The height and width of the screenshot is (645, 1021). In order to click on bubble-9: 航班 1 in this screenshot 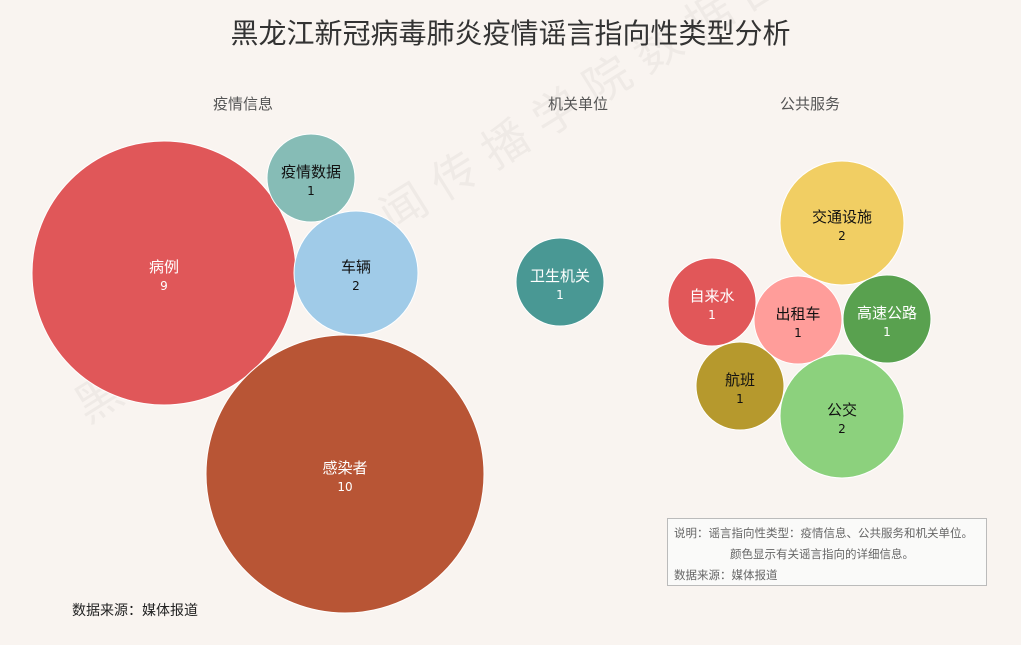, I will do `click(740, 386)`.